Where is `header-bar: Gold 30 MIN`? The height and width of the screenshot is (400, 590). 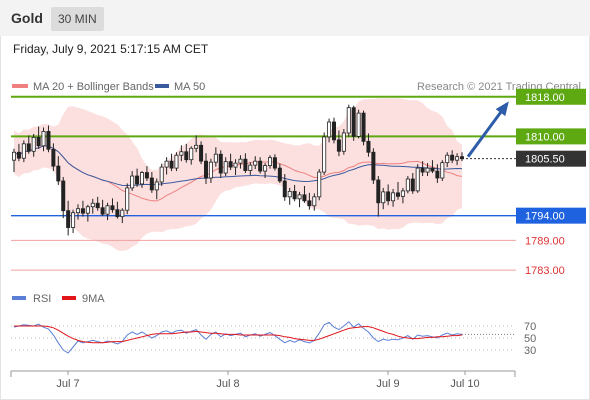
header-bar: Gold 30 MIN is located at coordinates (295, 18).